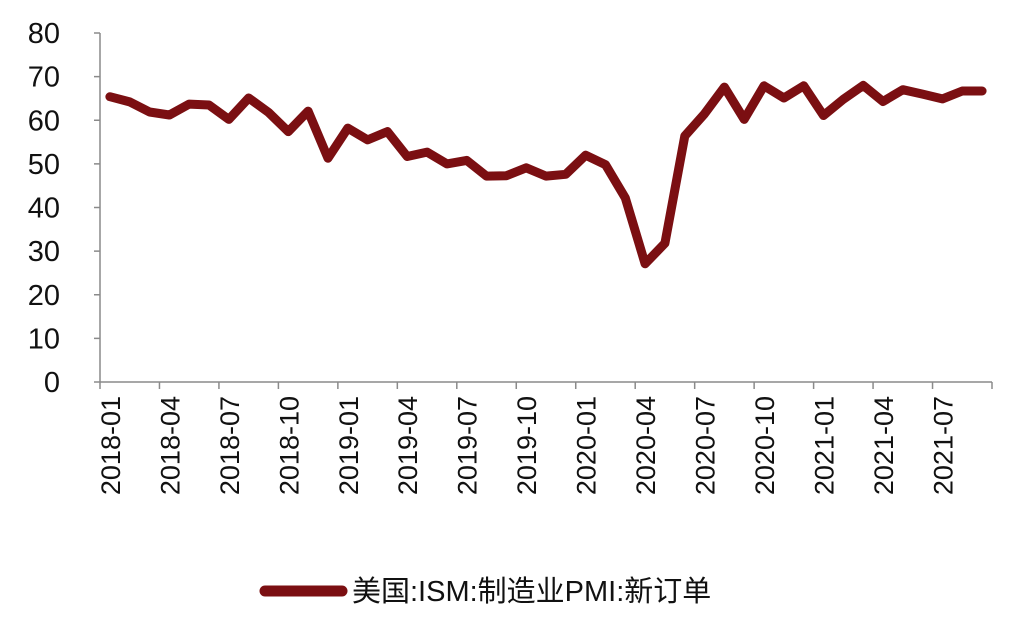 The image size is (1024, 627). What do you see at coordinates (44, 339) in the screenshot?
I see `y-tick-label: 10` at bounding box center [44, 339].